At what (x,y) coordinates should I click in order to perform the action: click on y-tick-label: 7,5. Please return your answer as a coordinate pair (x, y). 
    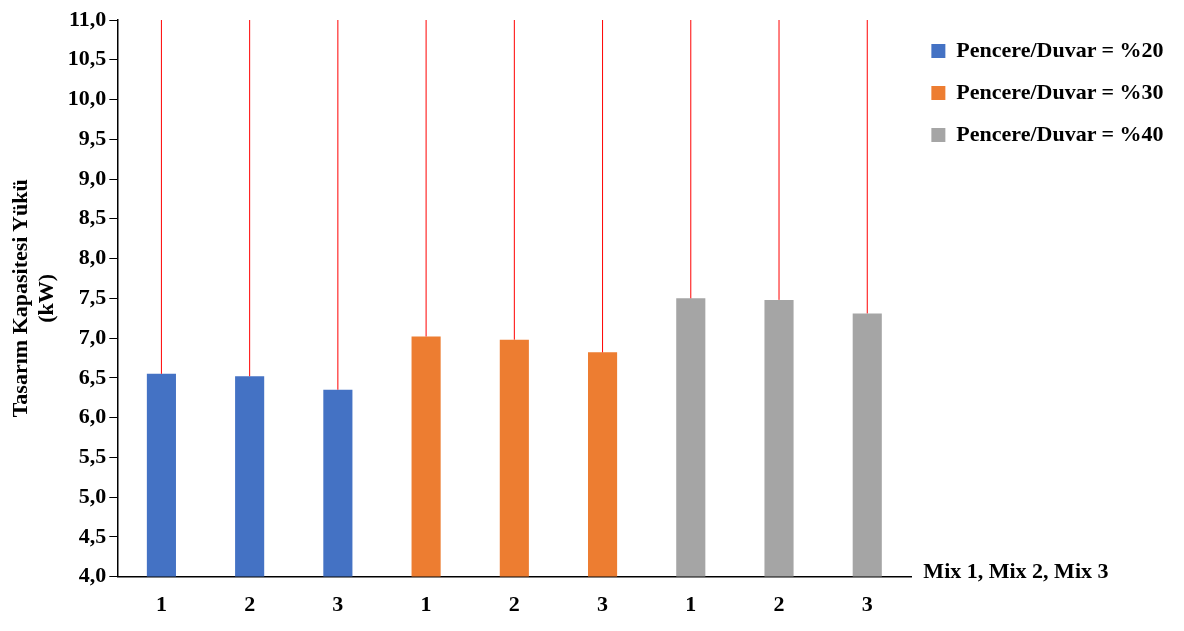
    Looking at the image, I should click on (92, 296).